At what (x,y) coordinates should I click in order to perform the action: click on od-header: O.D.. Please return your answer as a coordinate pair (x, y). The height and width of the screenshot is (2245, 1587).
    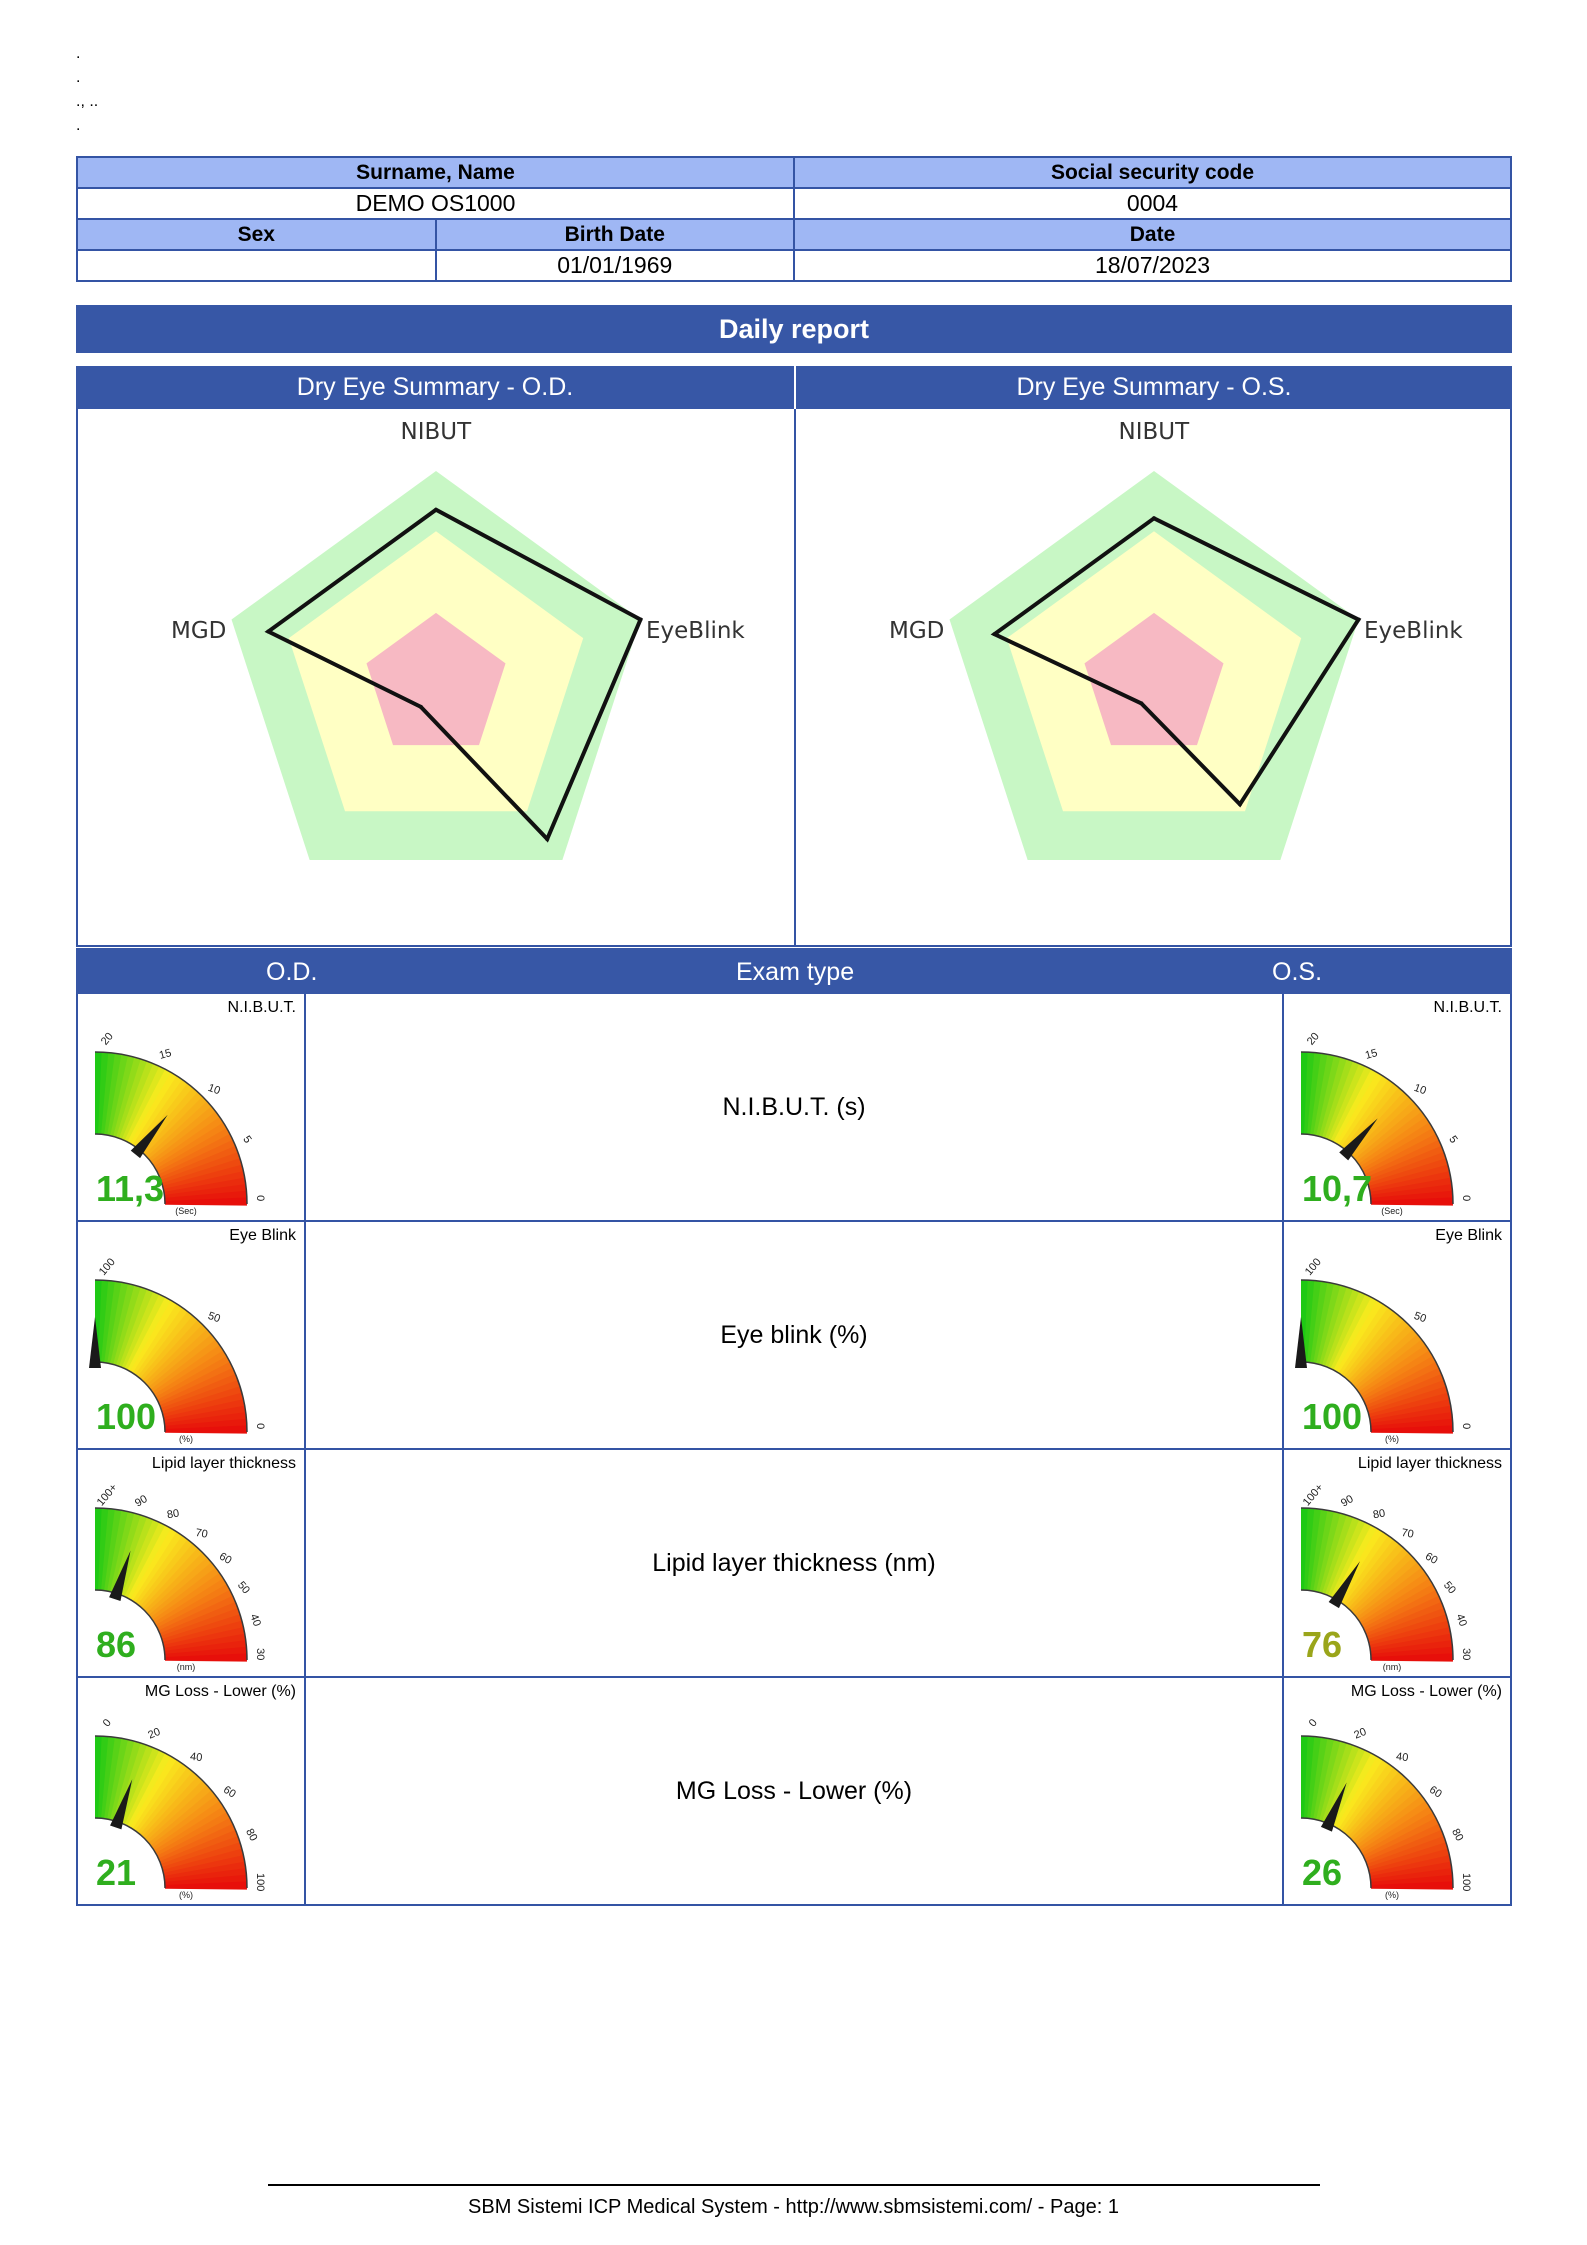
    Looking at the image, I should click on (292, 972).